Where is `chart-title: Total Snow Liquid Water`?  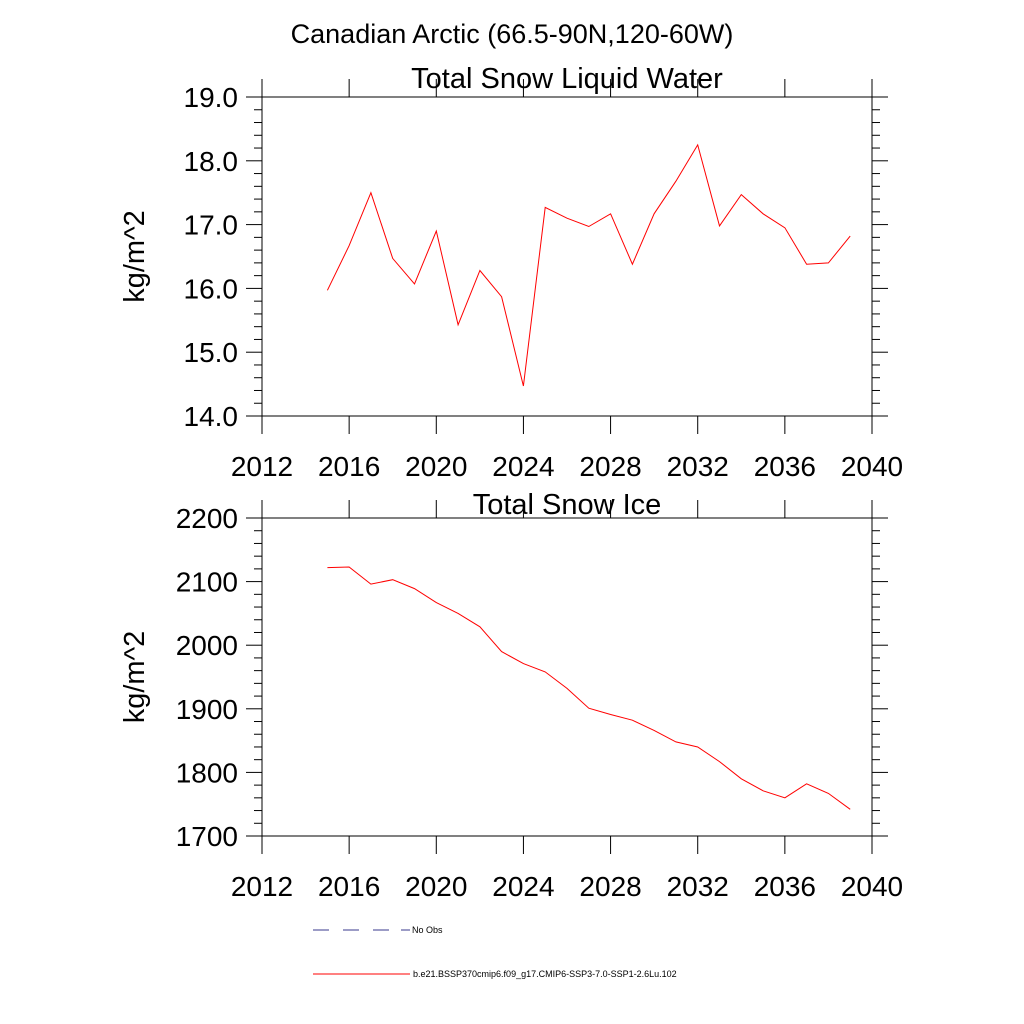
chart-title: Total Snow Liquid Water is located at coordinates (567, 79).